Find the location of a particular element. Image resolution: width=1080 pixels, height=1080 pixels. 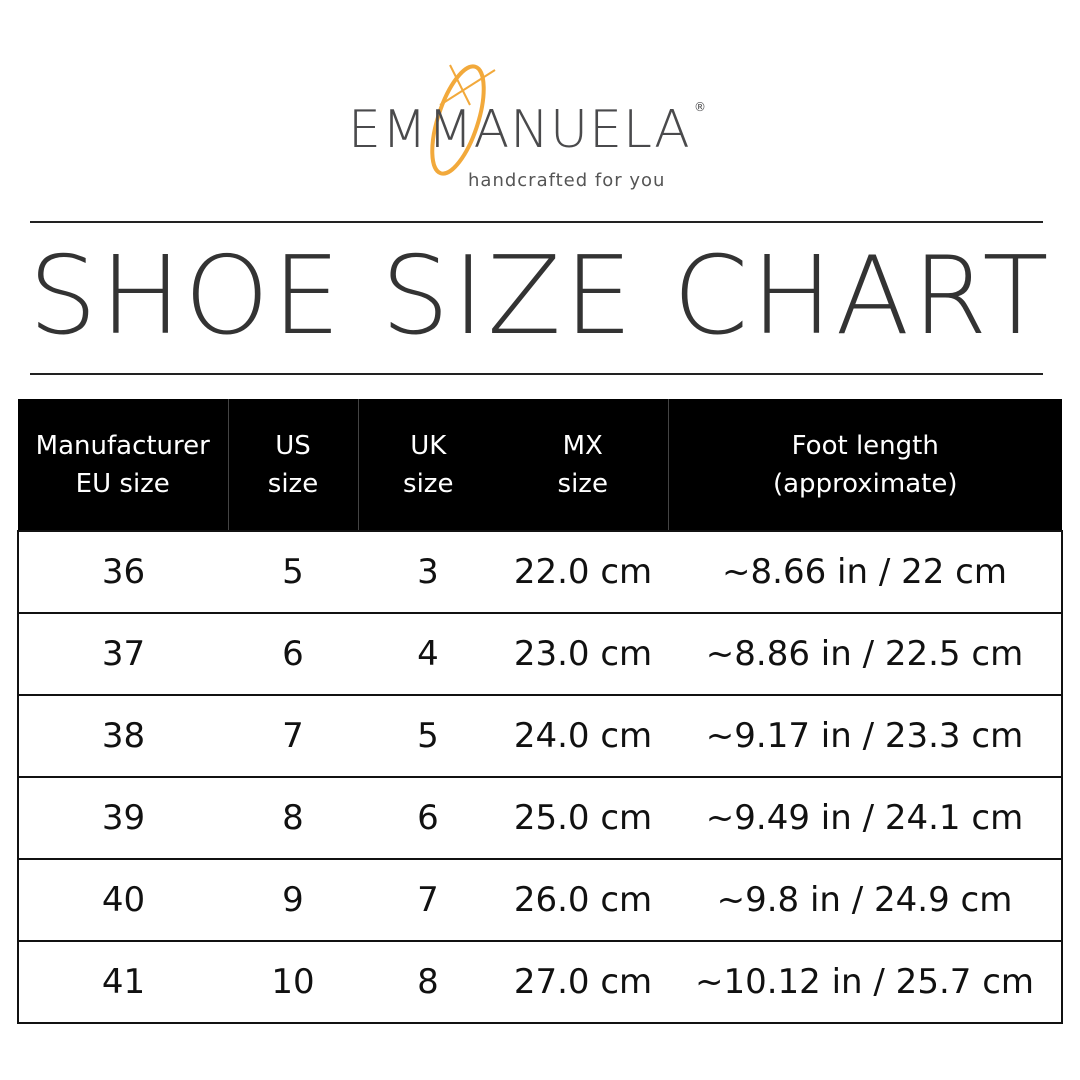

cell-foot-length: ~9.17 in / 23.3 cm is located at coordinates (865, 735).